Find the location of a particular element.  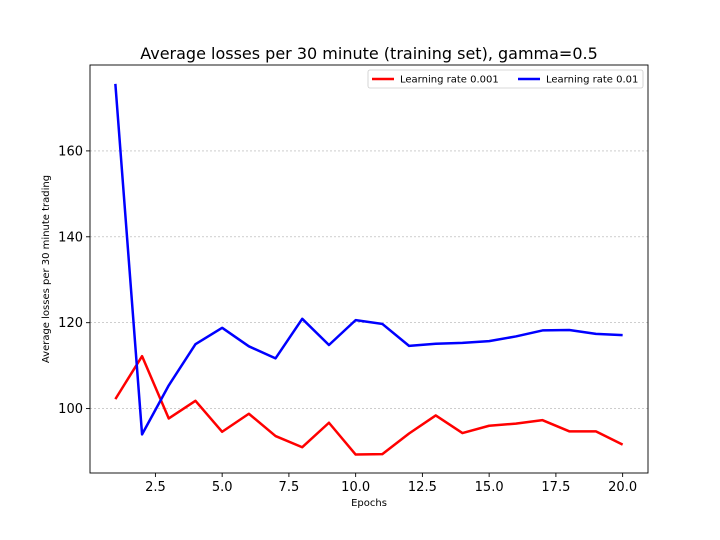

legend: Learning rate 0.001 Learning rate 0.01 is located at coordinates (505, 79).